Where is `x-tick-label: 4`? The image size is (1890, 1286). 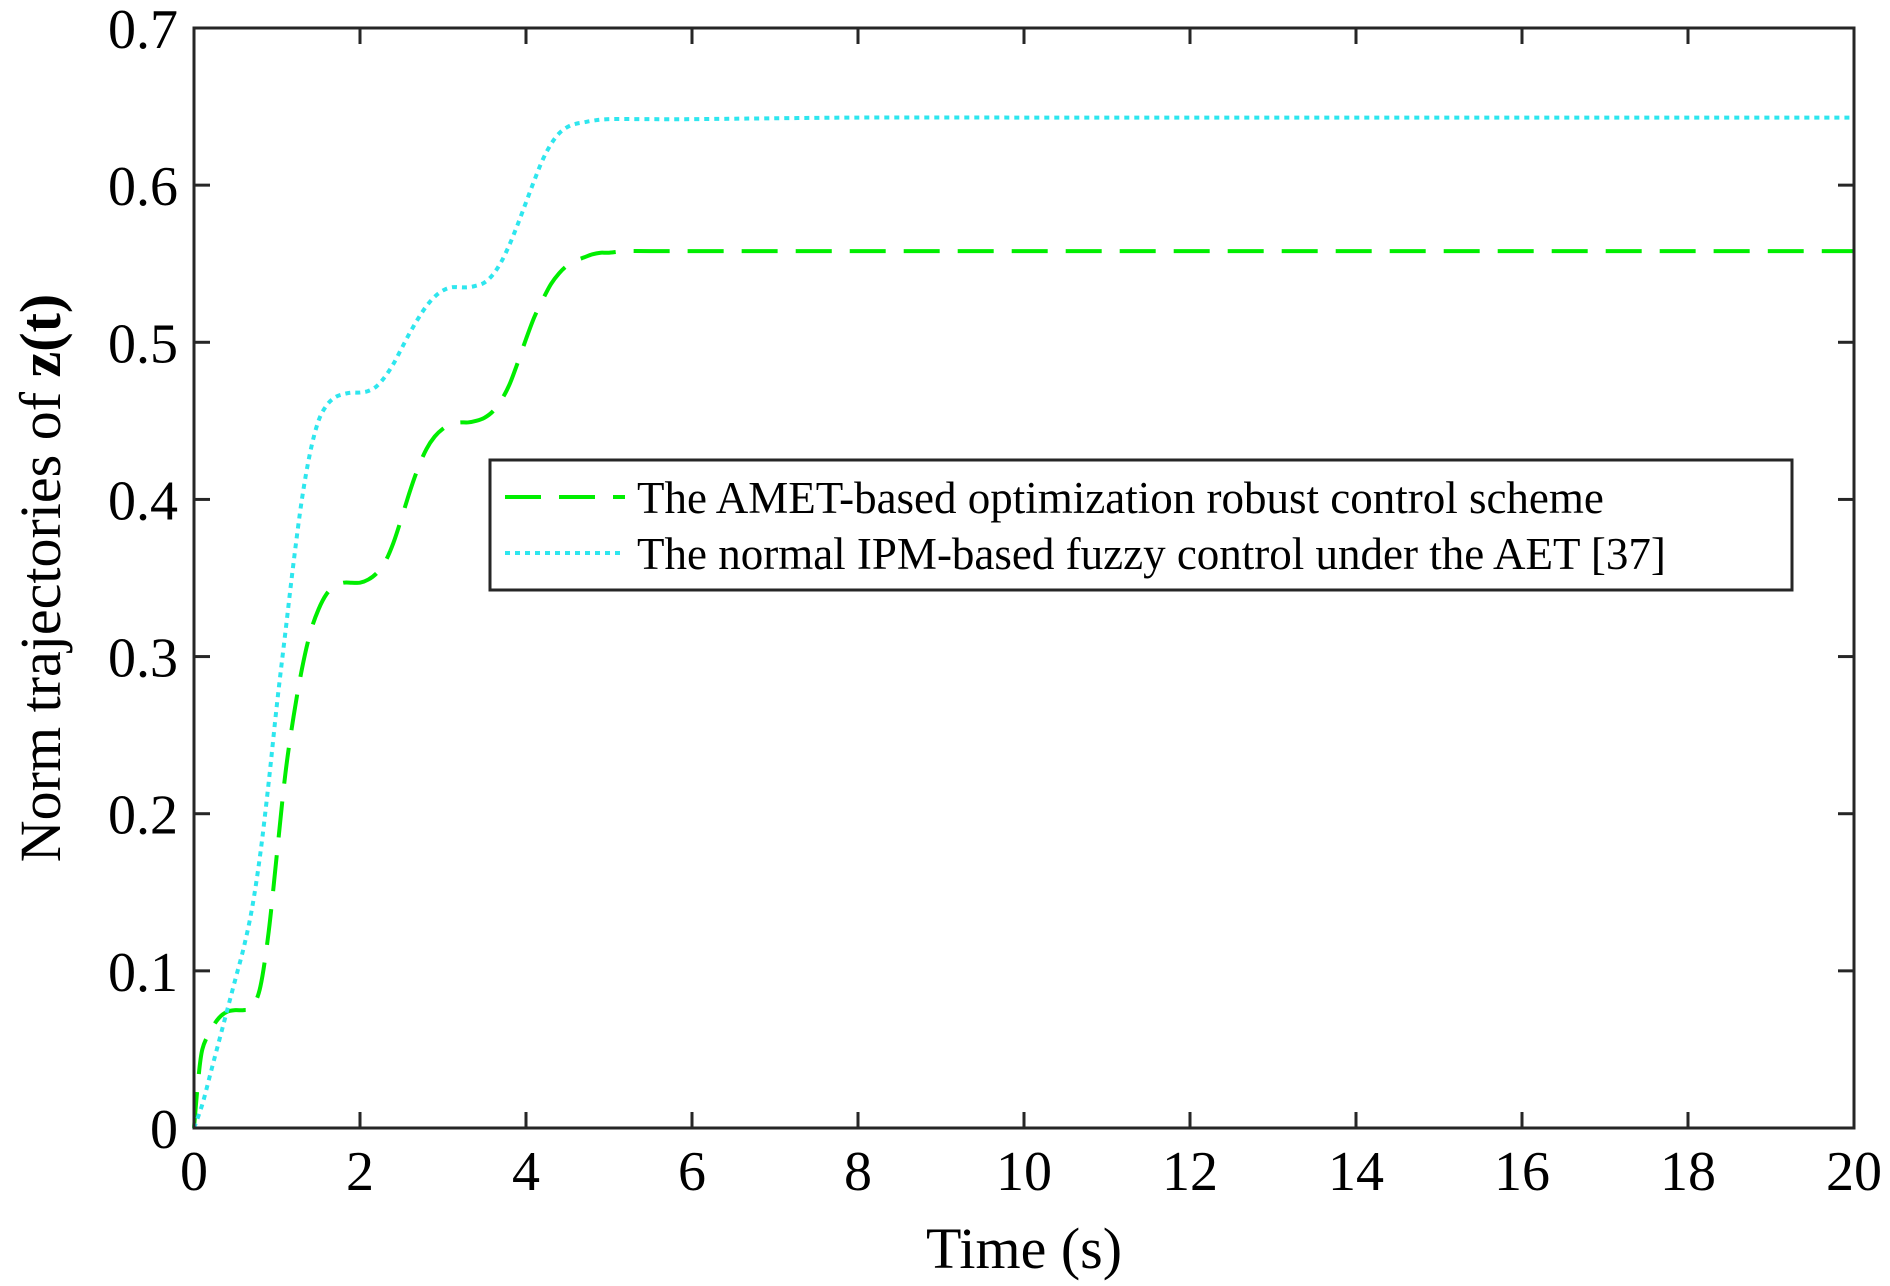 x-tick-label: 4 is located at coordinates (526, 1172).